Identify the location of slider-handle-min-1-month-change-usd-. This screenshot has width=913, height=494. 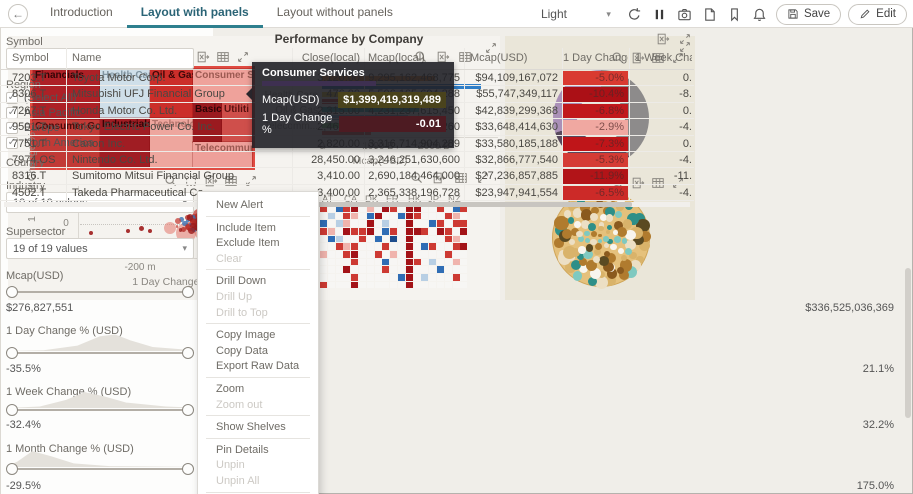
(12, 469).